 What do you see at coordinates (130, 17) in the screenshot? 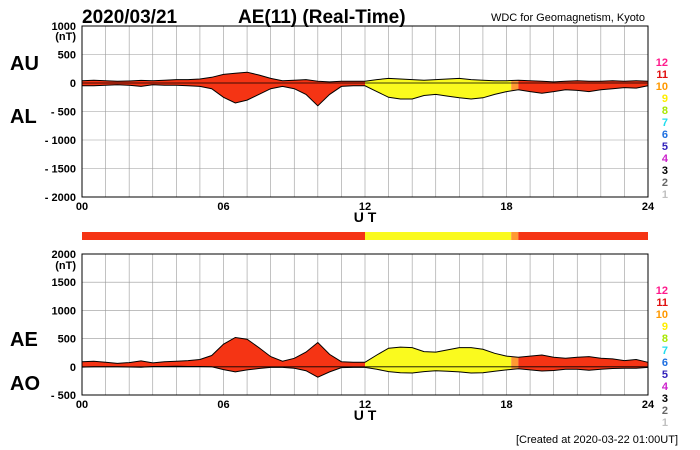
I see `chart-date: 2020/03/21` at bounding box center [130, 17].